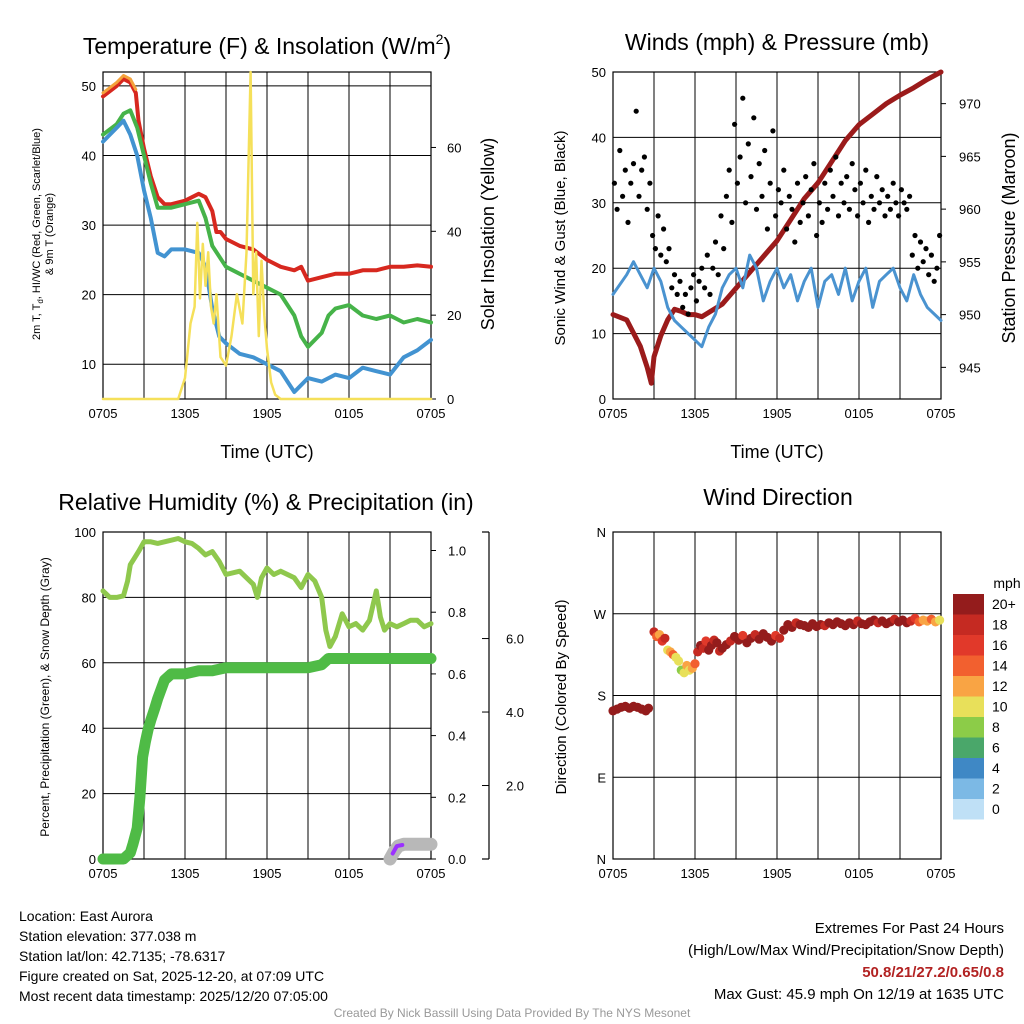 The image size is (1024, 1024). Describe the element at coordinates (267, 45) in the screenshot. I see `temperature-panel-title: Temperature (F) & Insolation (W/m2)` at that location.